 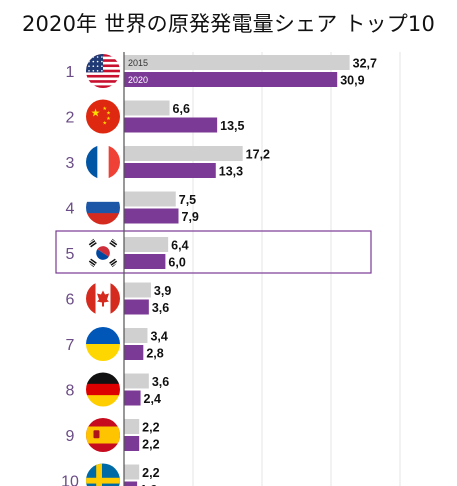 I want to click on rank-label: 8, so click(x=70, y=391).